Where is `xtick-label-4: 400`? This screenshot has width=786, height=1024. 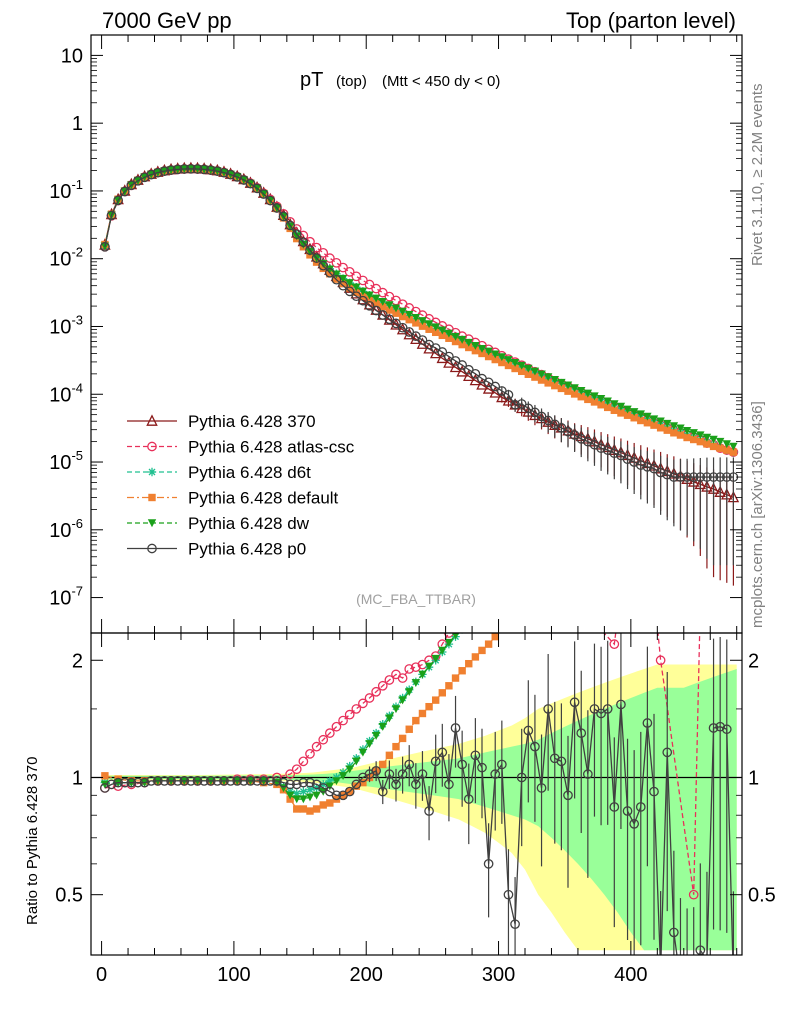
xtick-label-4: 400 is located at coordinates (630, 975).